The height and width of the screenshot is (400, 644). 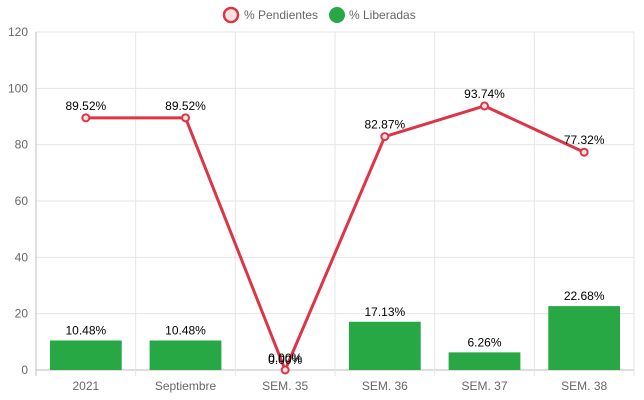 I want to click on legend-label-pendientes: % Pendientes, so click(x=281, y=15).